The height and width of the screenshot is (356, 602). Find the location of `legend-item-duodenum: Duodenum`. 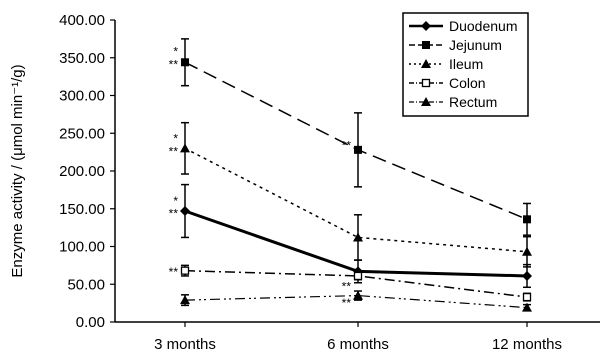

legend-item-duodenum: Duodenum is located at coordinates (463, 26).